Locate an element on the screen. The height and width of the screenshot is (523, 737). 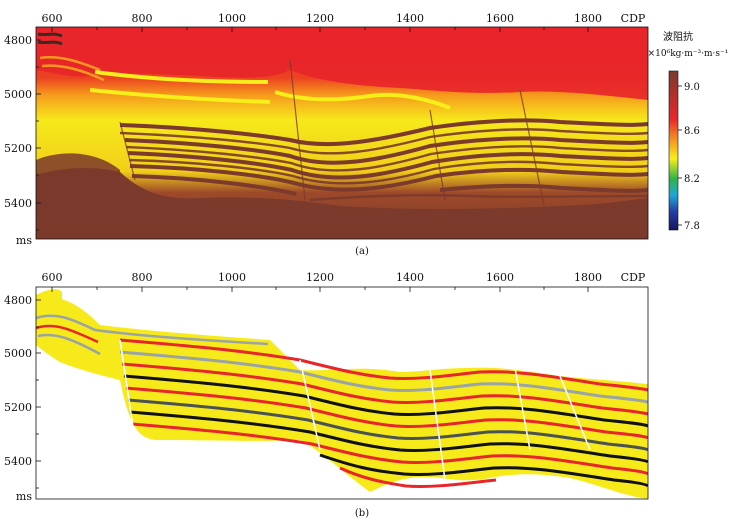
panel-a-x-axis: 600 800 1000 1200 1400 1600 1800 CDP is located at coordinates (344, 22).